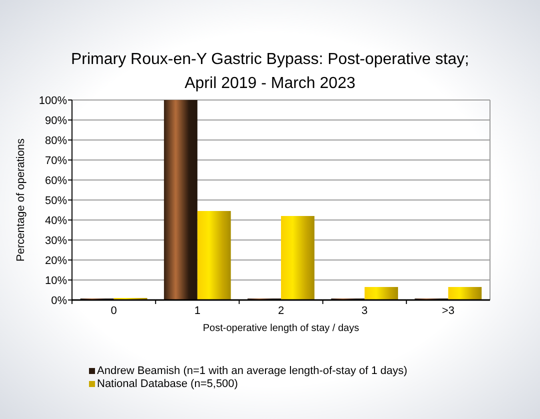  Describe the element at coordinates (197, 311) in the screenshot. I see `x-tick-label: 1` at that location.